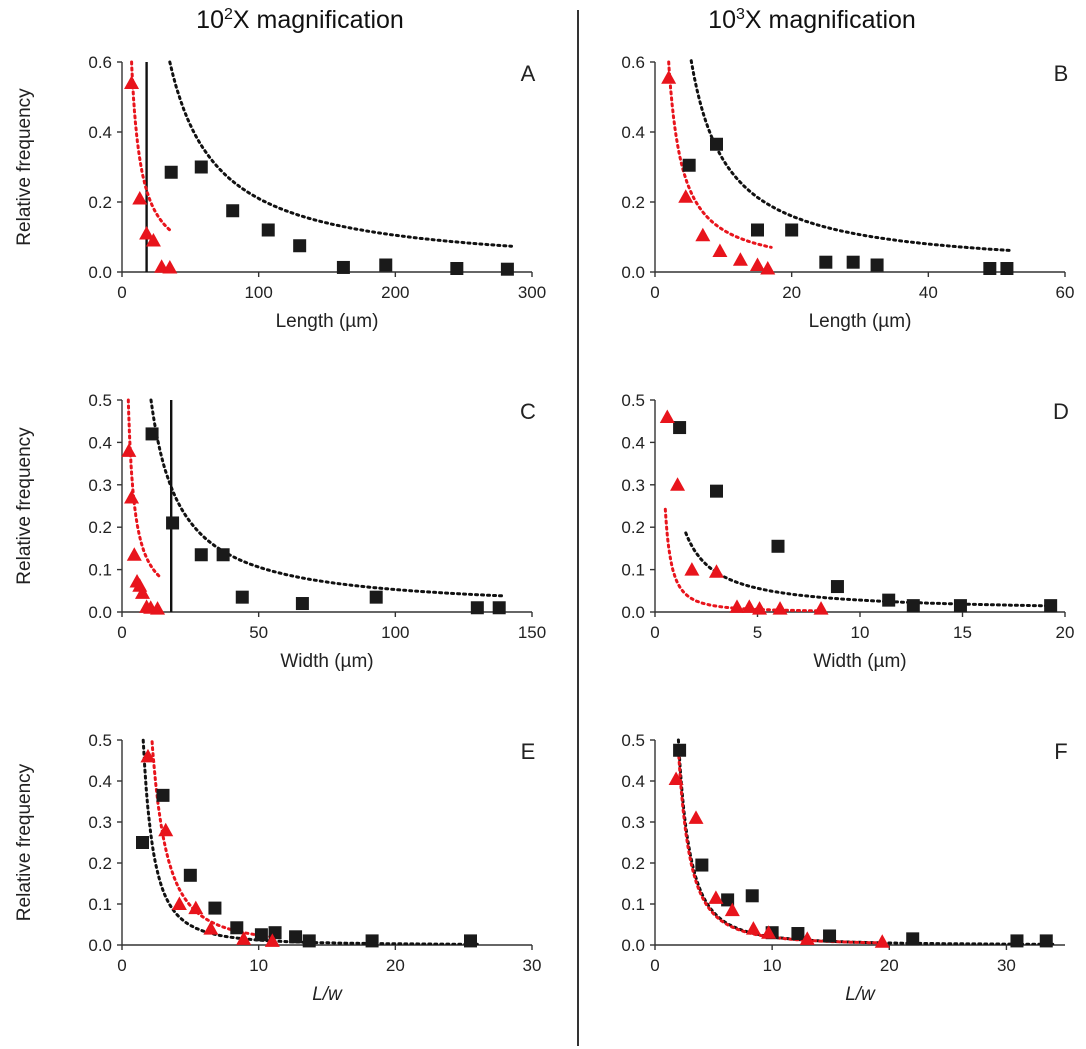 This screenshot has height=1049, width=1086. What do you see at coordinates (528, 73) in the screenshot?
I see `panel-letter: A` at bounding box center [528, 73].